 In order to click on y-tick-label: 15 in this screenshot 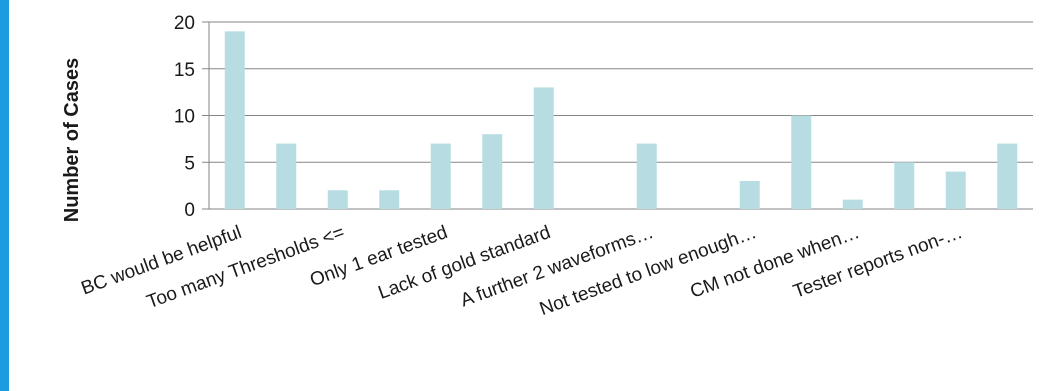, I will do `click(184, 70)`.